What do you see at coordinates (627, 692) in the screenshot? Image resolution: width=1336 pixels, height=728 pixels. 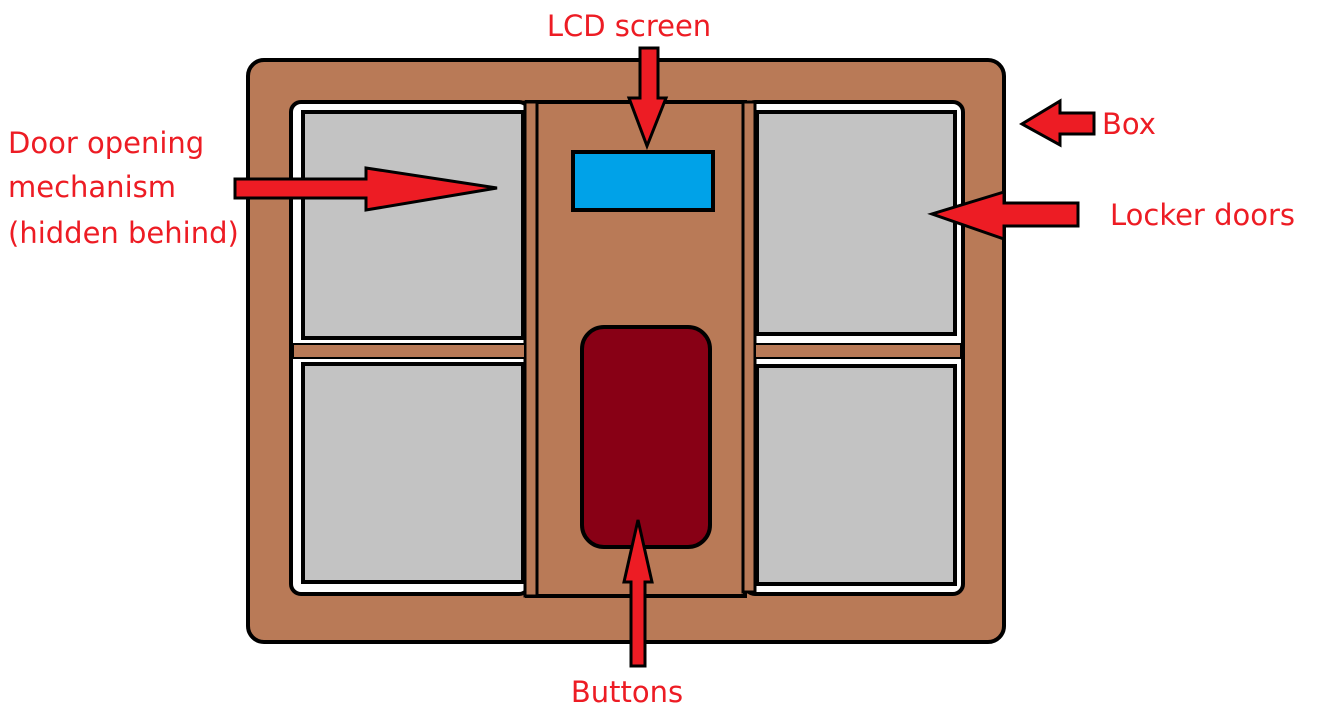 I see `buttons-label: Buttons` at bounding box center [627, 692].